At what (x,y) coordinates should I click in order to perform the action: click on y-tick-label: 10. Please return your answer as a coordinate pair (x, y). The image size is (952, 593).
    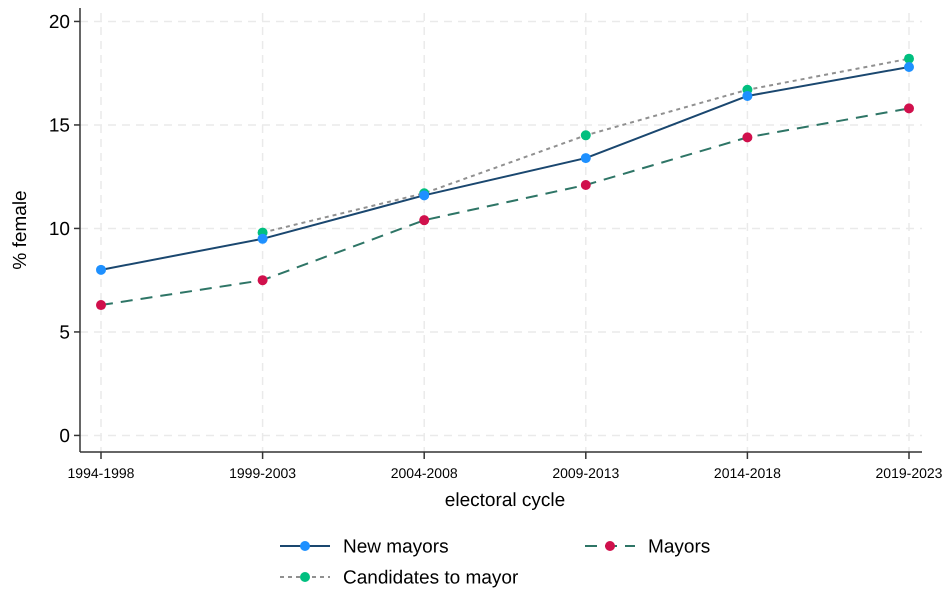
    Looking at the image, I should click on (59, 229).